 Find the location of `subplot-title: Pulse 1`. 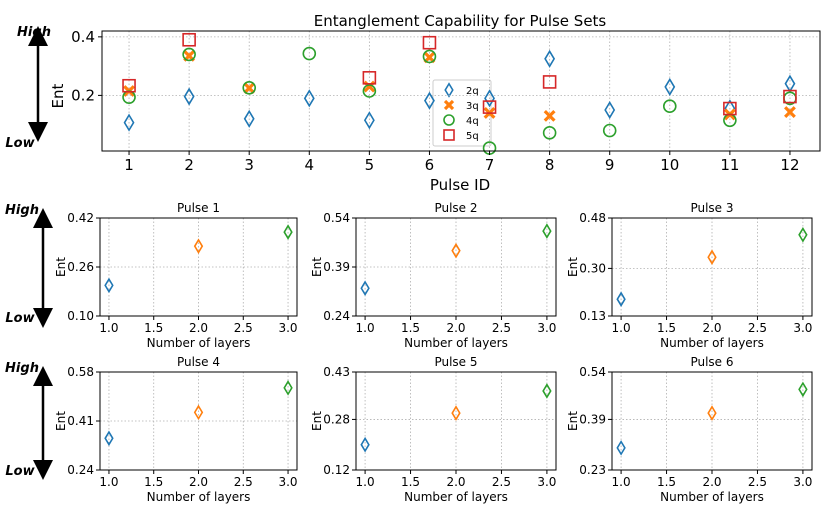

subplot-title: Pulse 1 is located at coordinates (198, 208).